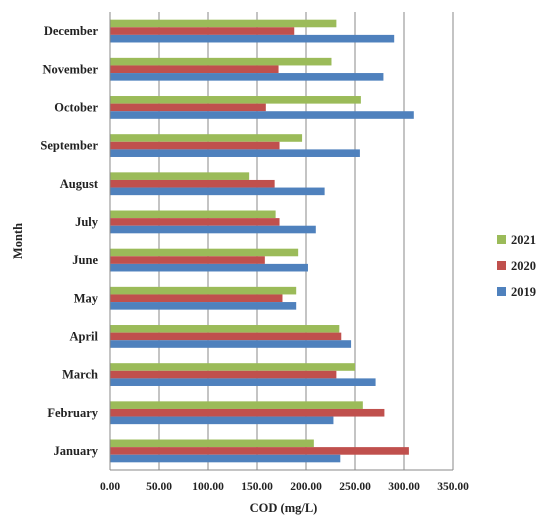 The height and width of the screenshot is (520, 550). Describe the element at coordinates (262, 115) in the screenshot. I see `bar-2019-october` at that location.